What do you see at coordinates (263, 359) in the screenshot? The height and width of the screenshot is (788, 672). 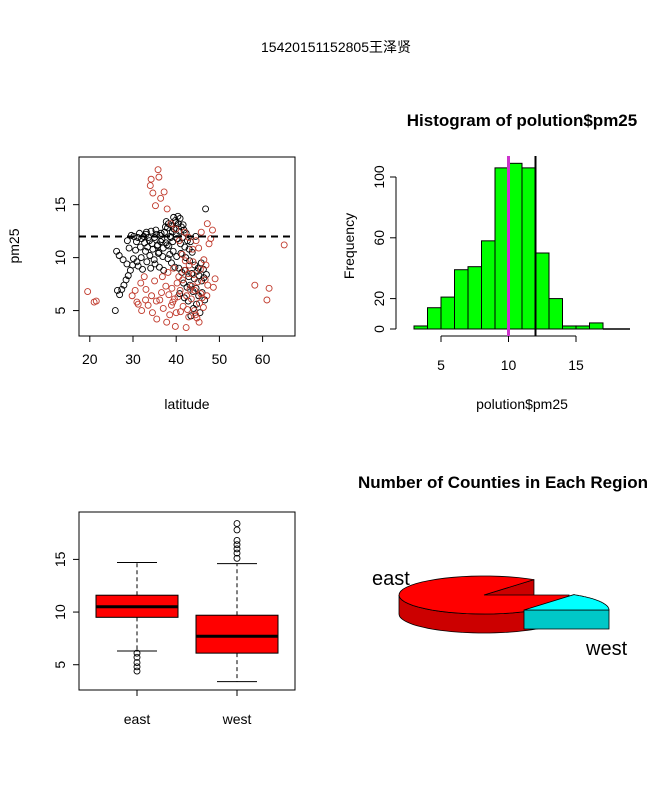 I see `scatter-x-tick-label: 60` at bounding box center [263, 359].